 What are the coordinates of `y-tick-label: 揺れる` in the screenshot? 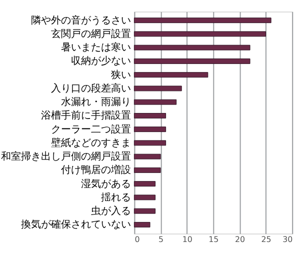 It's located at (115, 197).